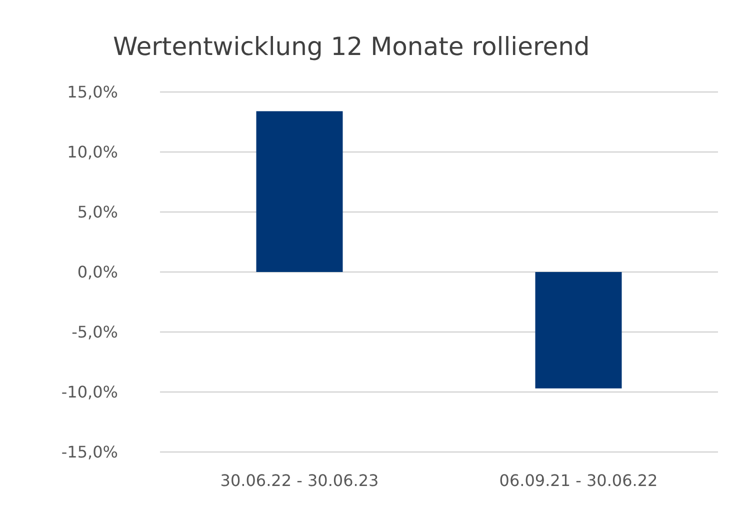 The image size is (745, 516). Describe the element at coordinates (351, 46) in the screenshot. I see `chart-title: Wertentwicklung 12 Monate rollierend` at that location.